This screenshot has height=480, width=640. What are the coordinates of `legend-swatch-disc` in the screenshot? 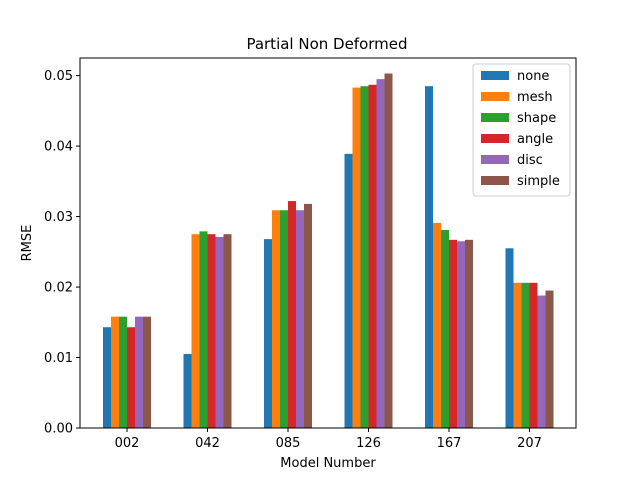 It's located at (495, 159).